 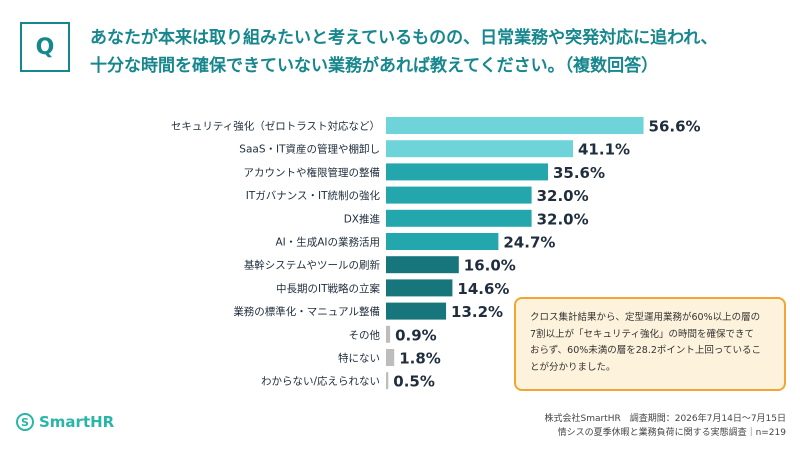 What do you see at coordinates (327, 242) in the screenshot?
I see `category-label: AI・生成AIの業務活用` at bounding box center [327, 242].